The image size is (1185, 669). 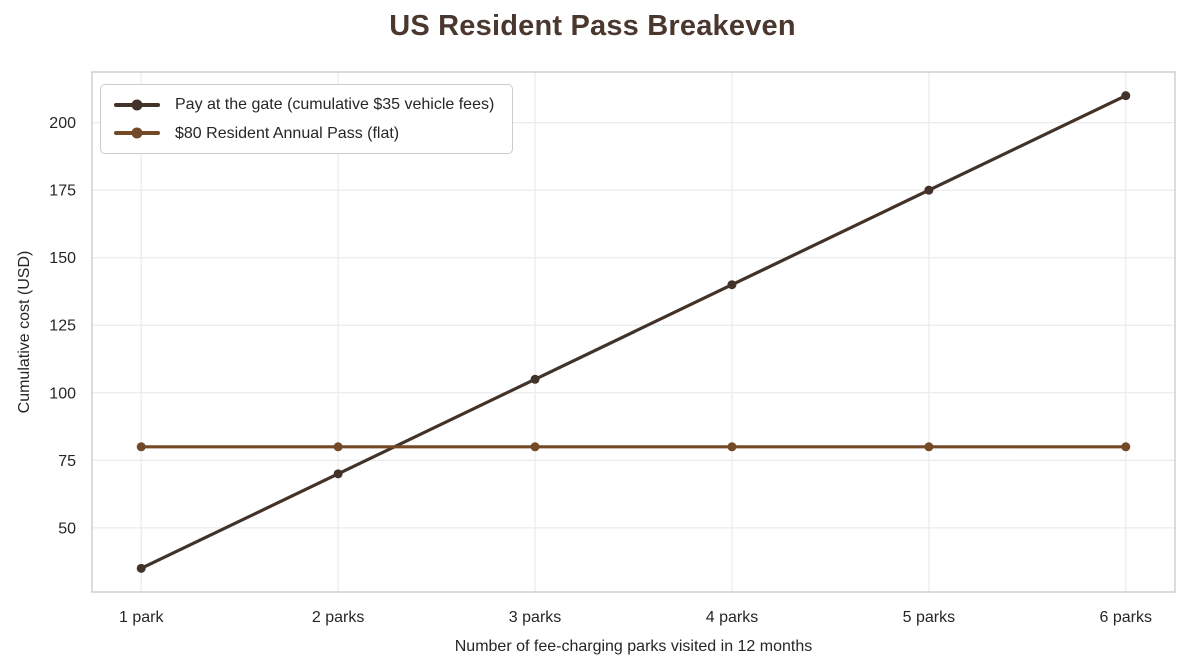 What do you see at coordinates (67, 528) in the screenshot?
I see `y-tick-label: 50` at bounding box center [67, 528].